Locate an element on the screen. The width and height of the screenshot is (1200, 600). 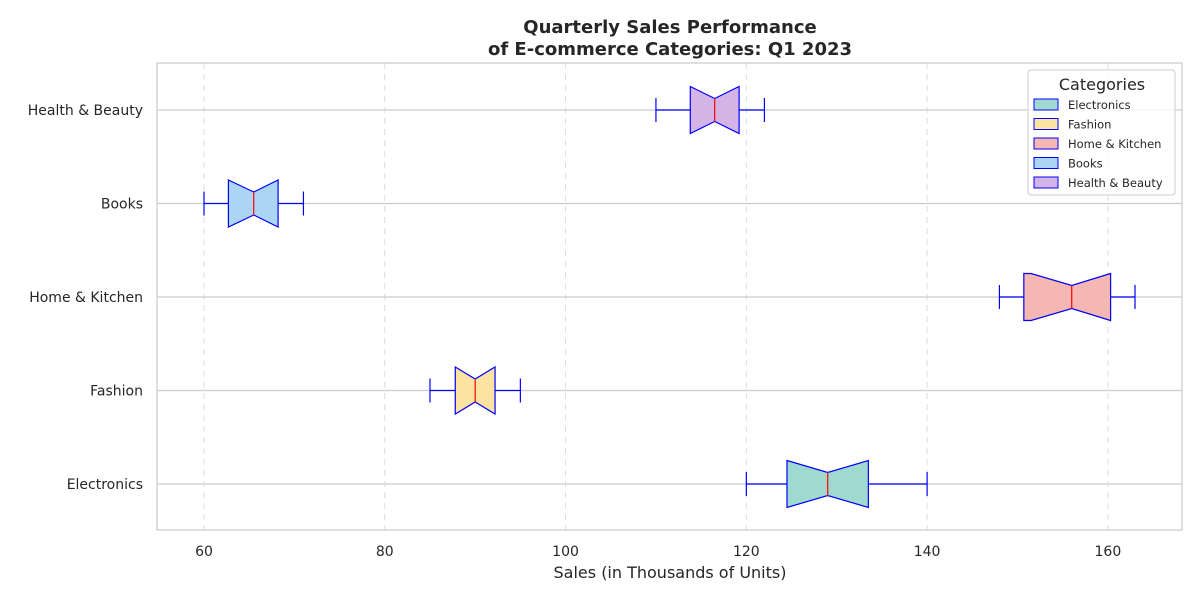
legend-label: Health & Beauty is located at coordinates (1115, 183).